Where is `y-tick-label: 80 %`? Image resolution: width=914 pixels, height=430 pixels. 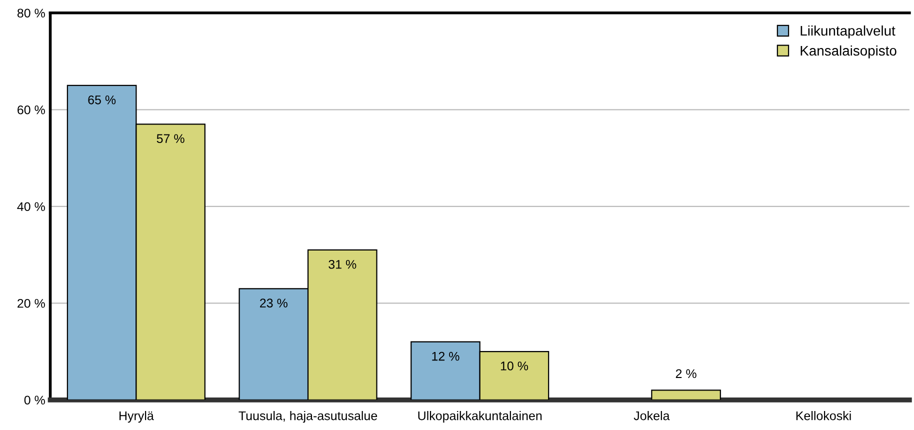 y-tick-label: 80 % is located at coordinates (31, 13).